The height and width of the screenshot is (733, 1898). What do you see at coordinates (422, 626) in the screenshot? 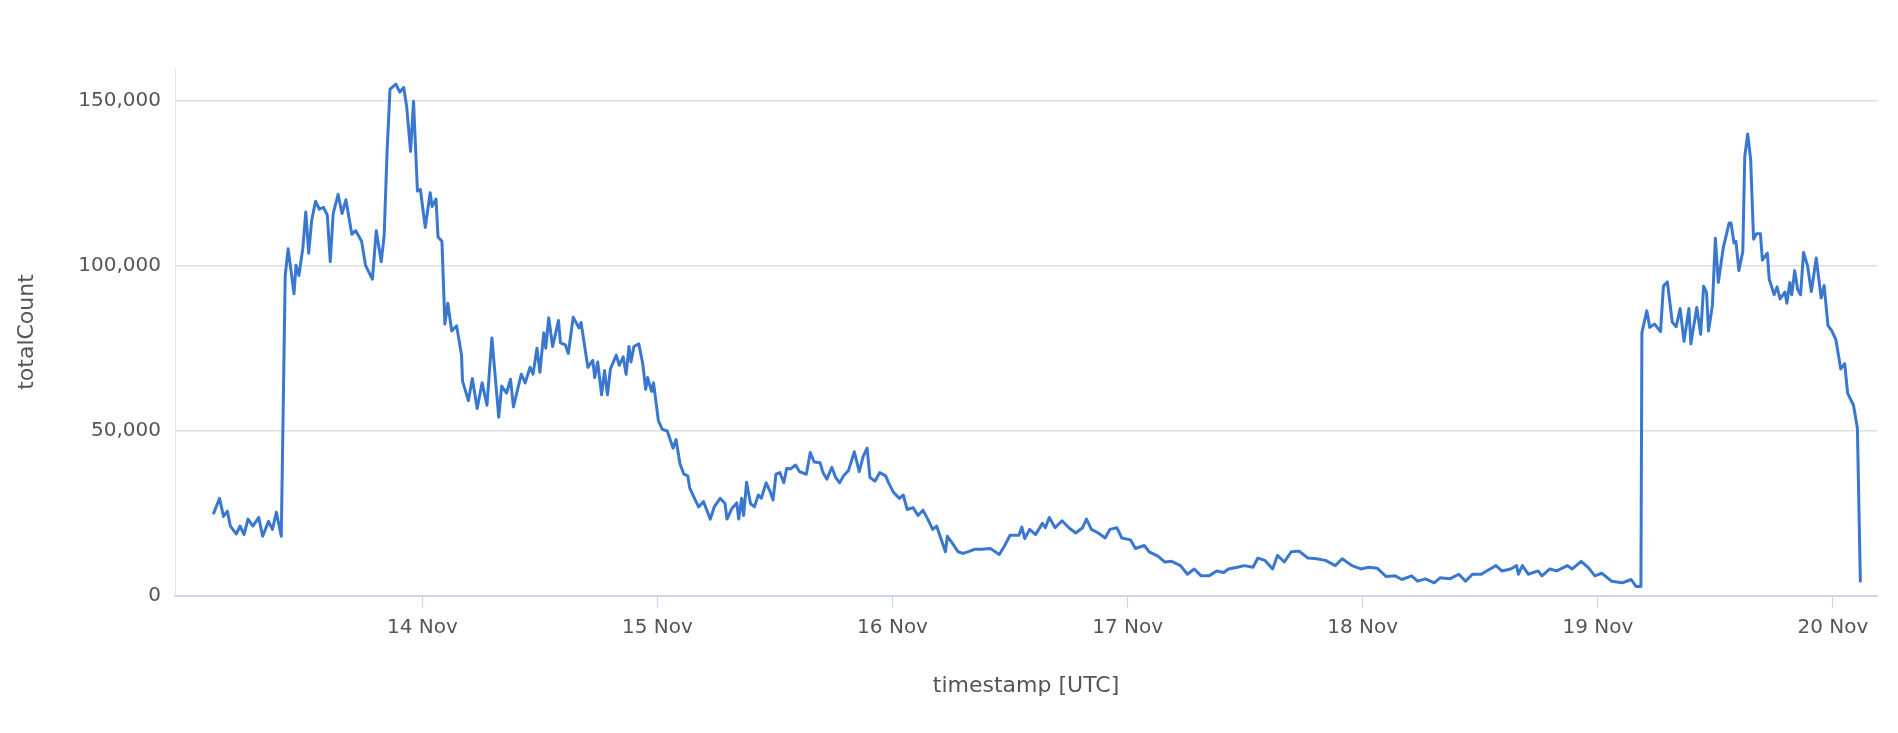
I see `x-tick-label: 14 Nov` at bounding box center [422, 626].